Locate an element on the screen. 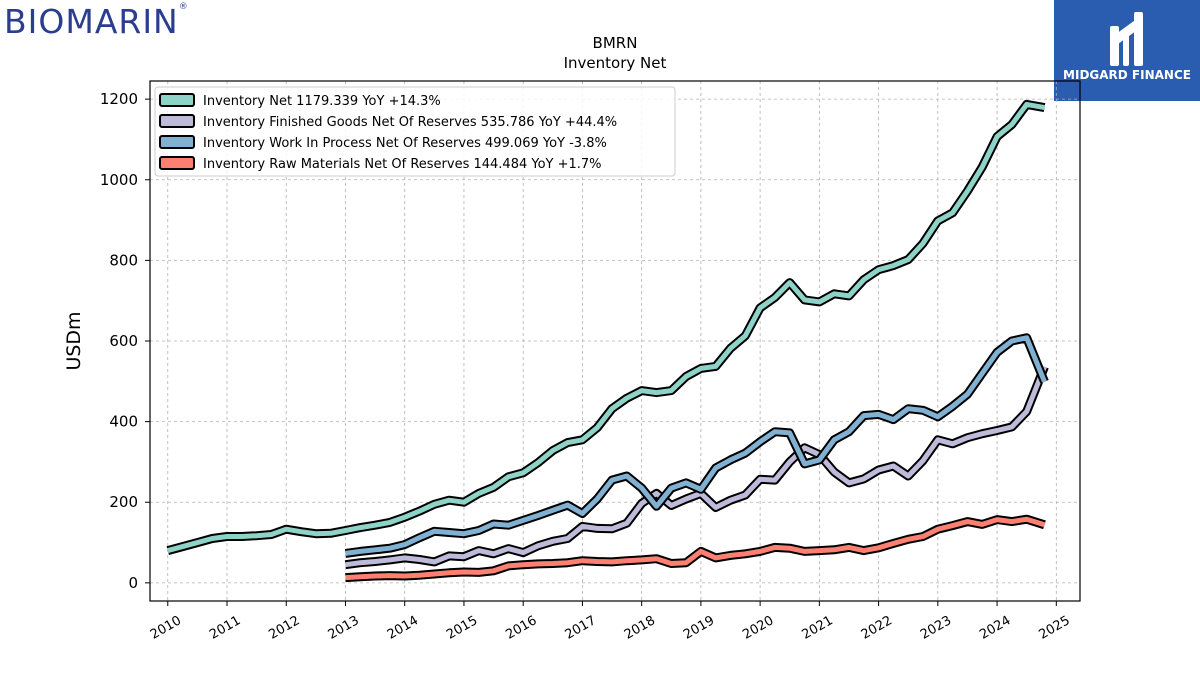  legend-label-0: Inventory Net 1179.339 YoY +14.3% is located at coordinates (322, 101).